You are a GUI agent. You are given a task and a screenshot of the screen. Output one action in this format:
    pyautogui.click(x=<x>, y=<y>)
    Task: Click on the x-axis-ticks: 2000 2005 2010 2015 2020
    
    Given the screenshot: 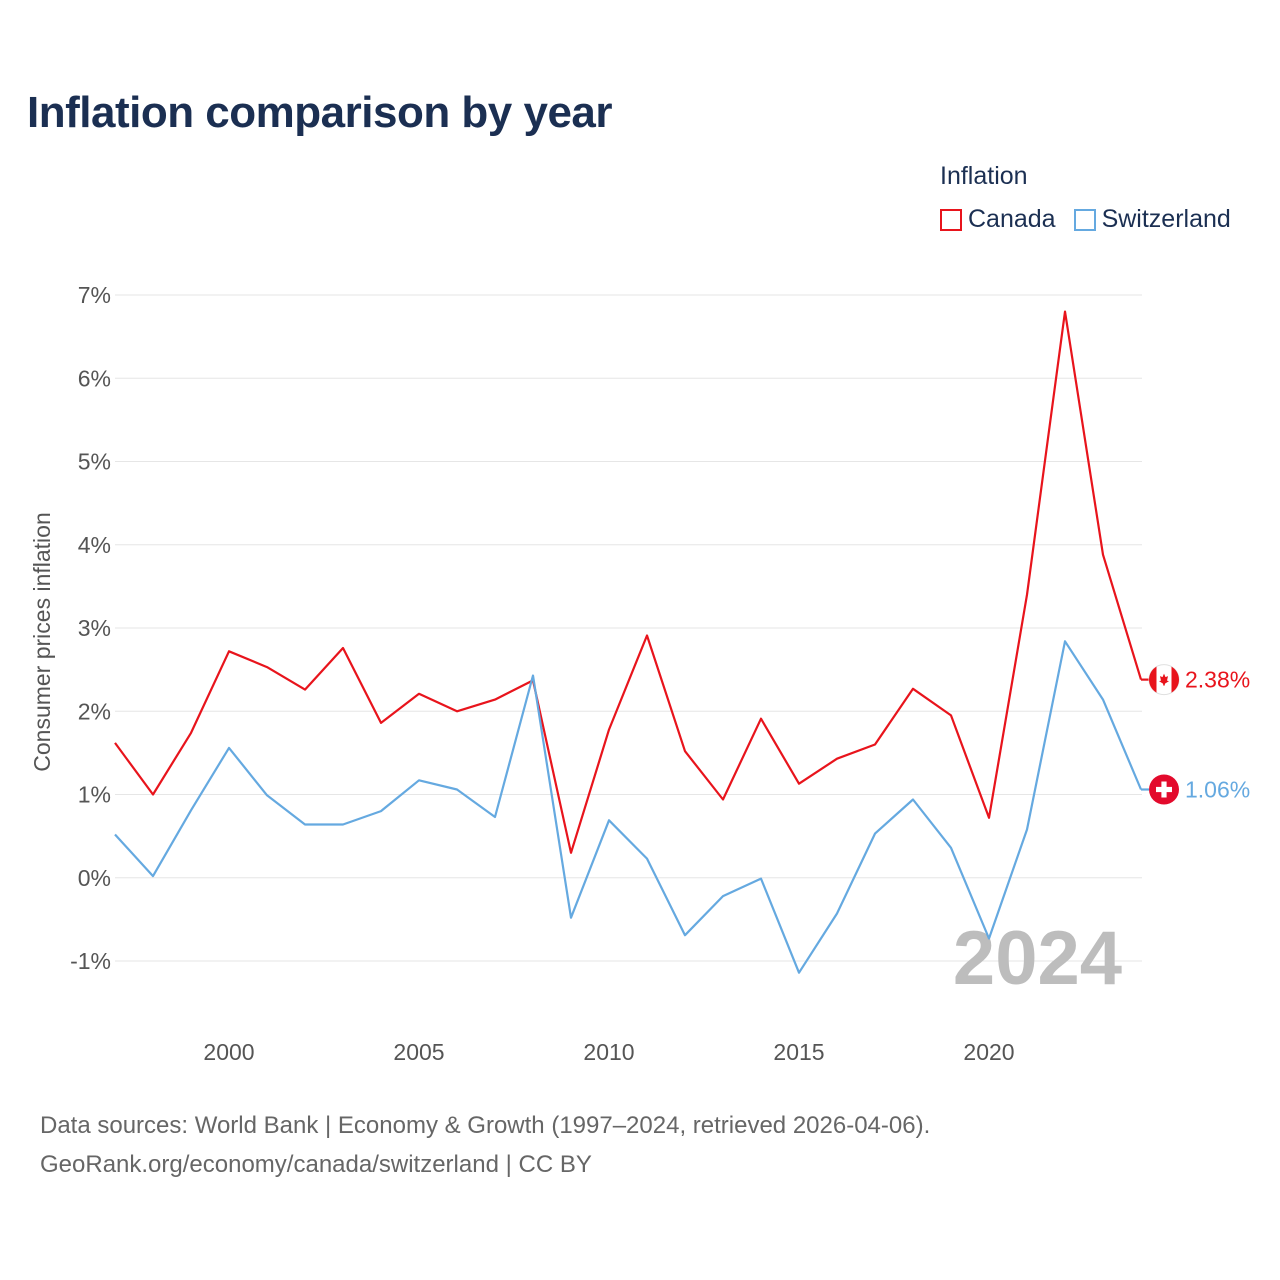 What is the action you would take?
    pyautogui.click(x=608, y=1052)
    